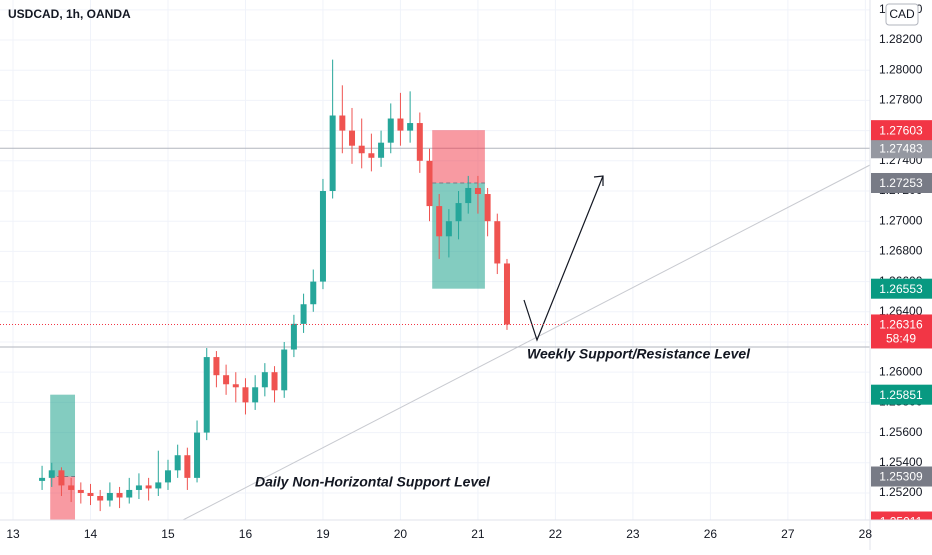 Image resolution: width=932 pixels, height=555 pixels. I want to click on annotation: Daily Non-Horizontal Support Level, so click(373, 482).